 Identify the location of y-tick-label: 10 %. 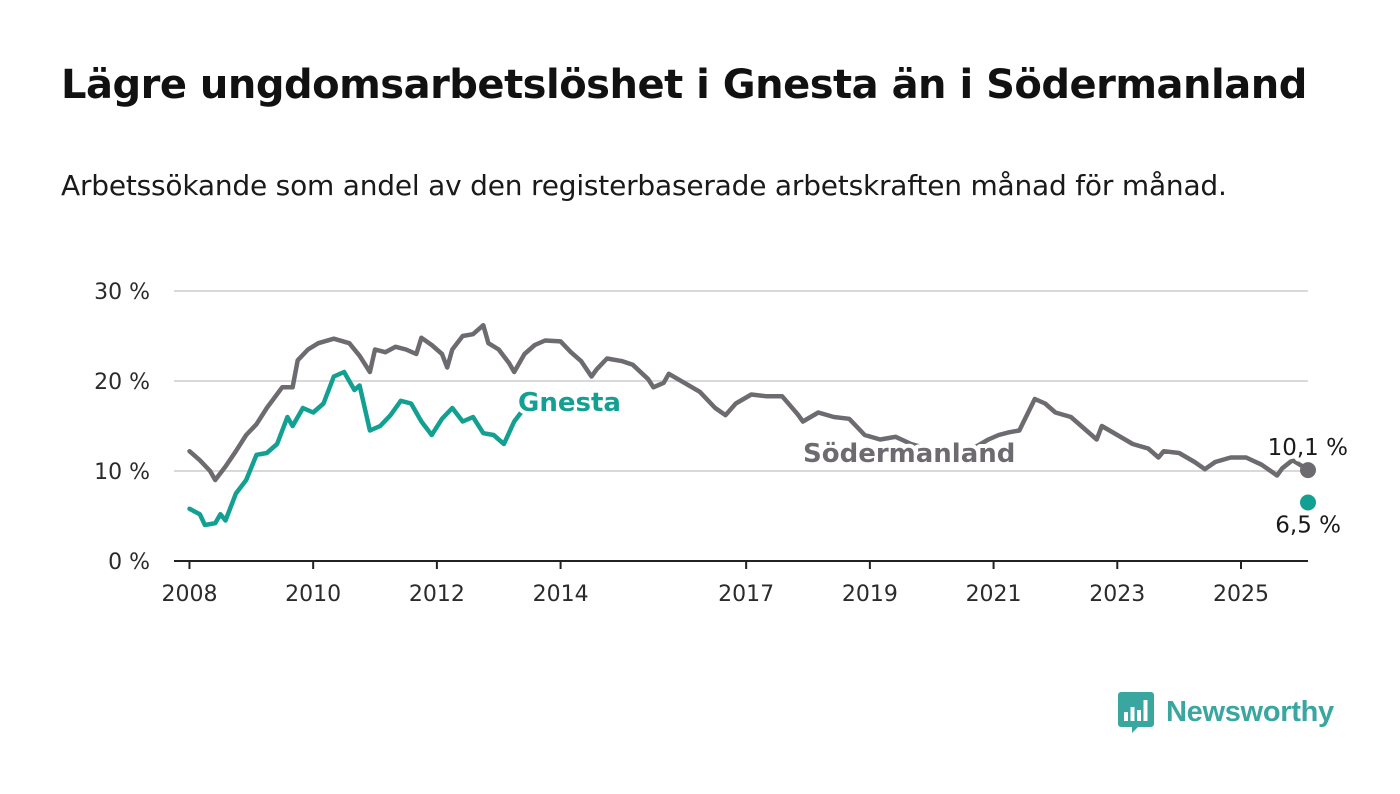
(122, 472).